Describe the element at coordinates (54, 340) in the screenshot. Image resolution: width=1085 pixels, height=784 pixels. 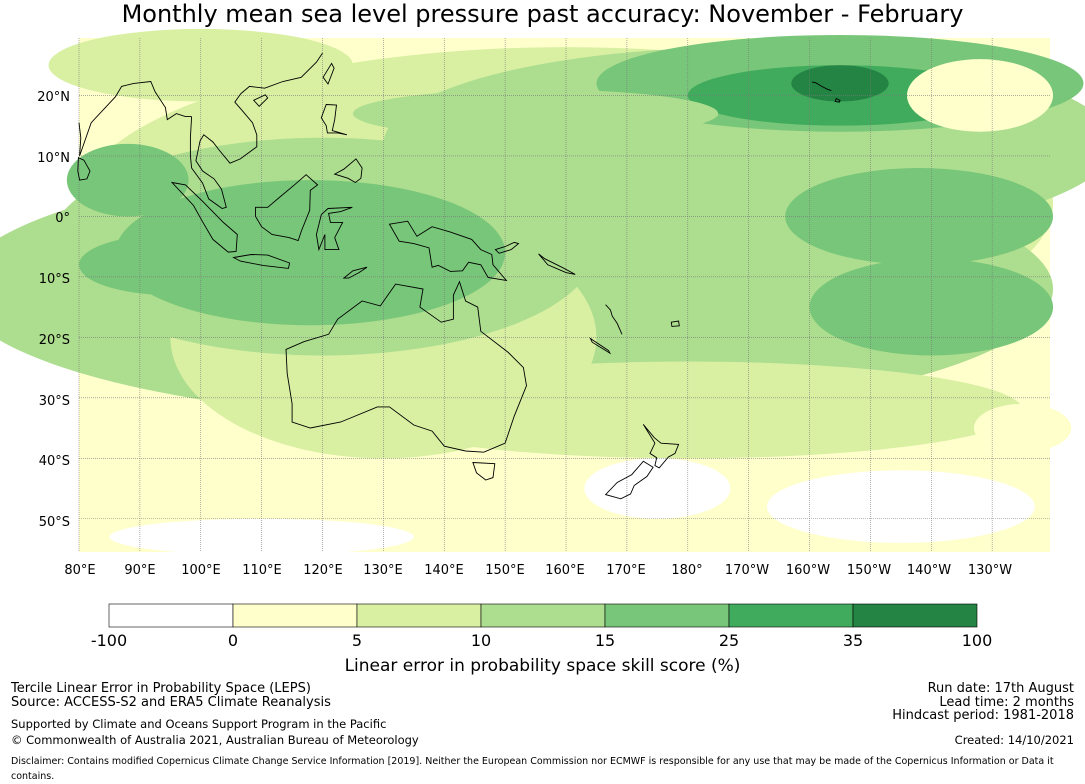
I see `lat-label-20s: 20°S` at that location.